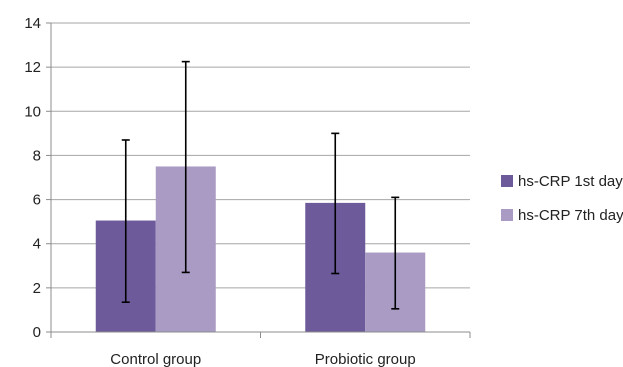 The image size is (623, 367). I want to click on y-tick-label: 4, so click(37, 244).